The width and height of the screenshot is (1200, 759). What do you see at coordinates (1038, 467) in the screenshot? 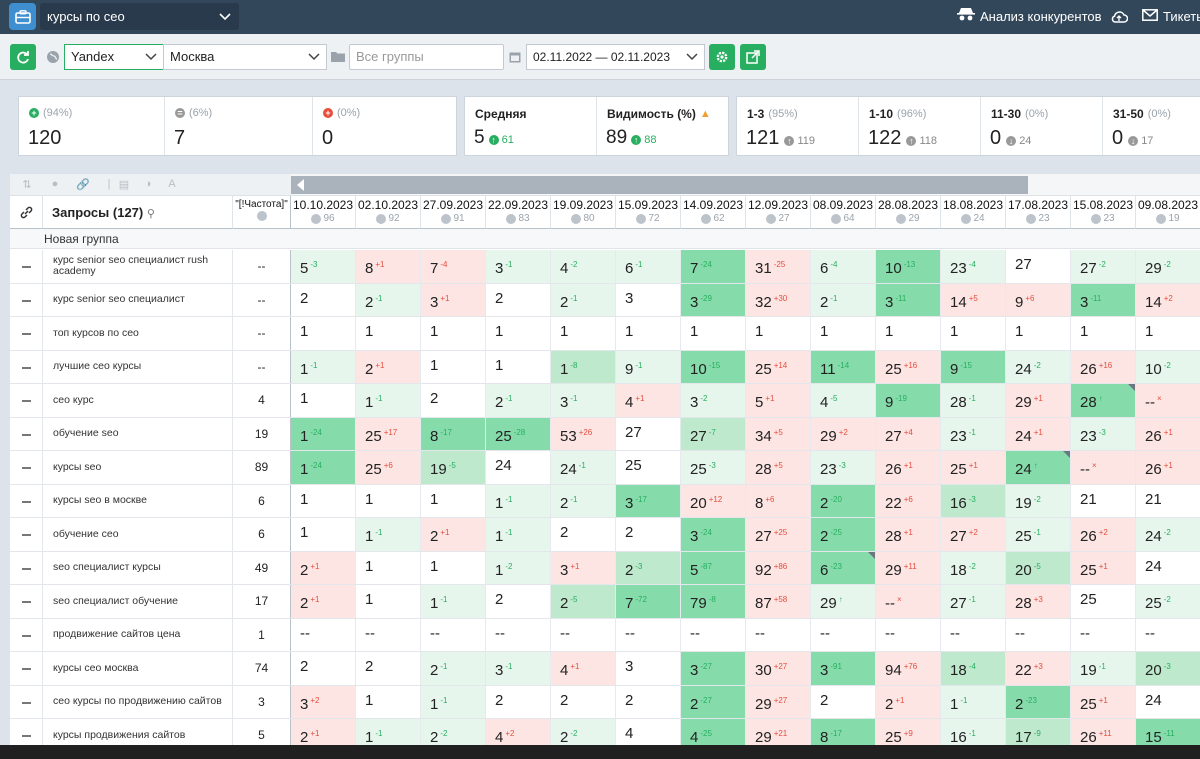
I see `position-cell: 24 ↑` at bounding box center [1038, 467].